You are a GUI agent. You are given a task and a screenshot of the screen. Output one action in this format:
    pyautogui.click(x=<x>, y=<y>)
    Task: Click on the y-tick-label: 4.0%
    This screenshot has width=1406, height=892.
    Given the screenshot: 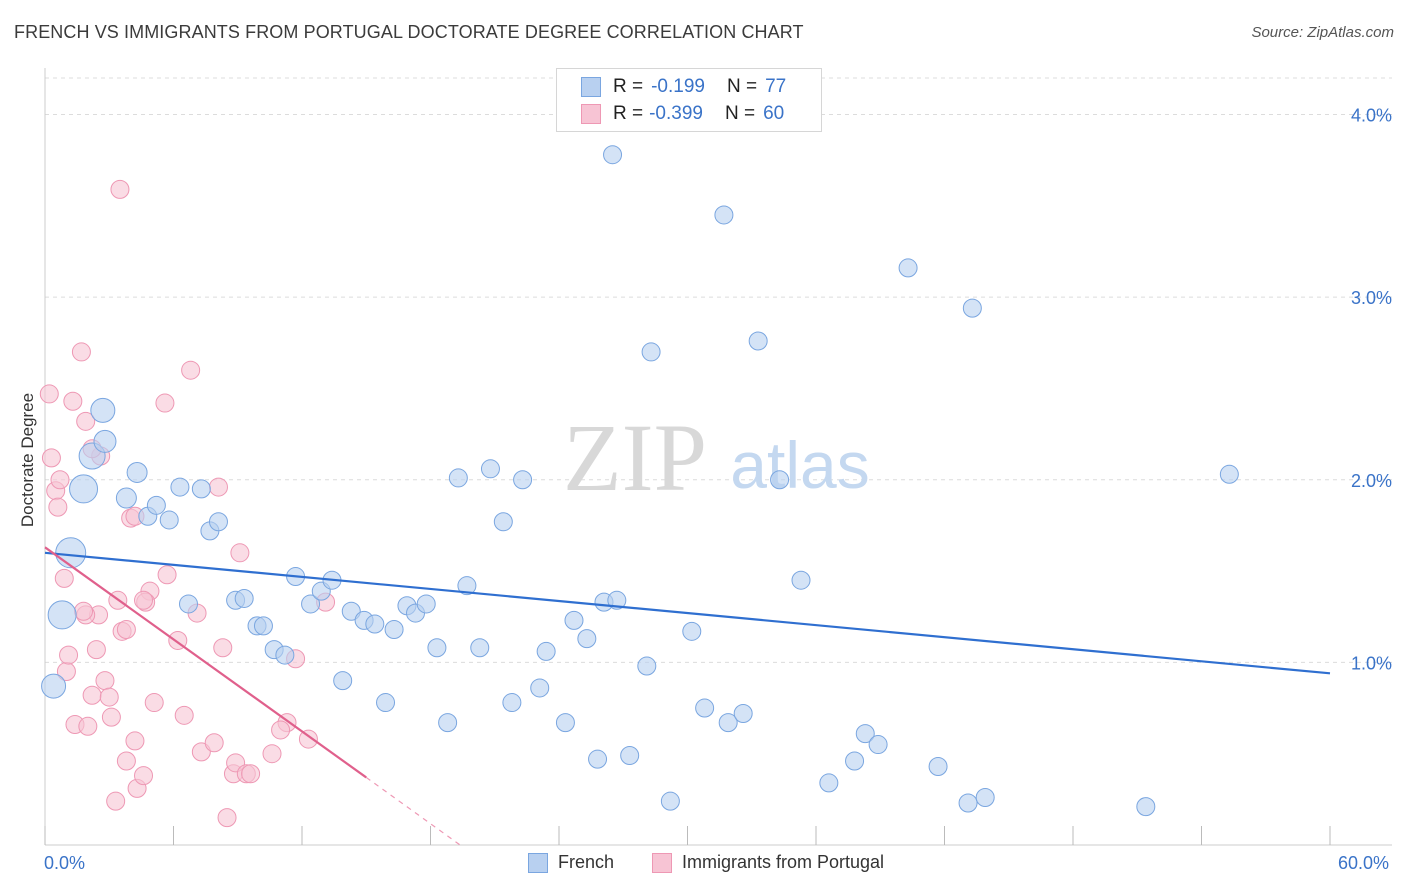 What is the action you would take?
    pyautogui.click(x=1371, y=116)
    